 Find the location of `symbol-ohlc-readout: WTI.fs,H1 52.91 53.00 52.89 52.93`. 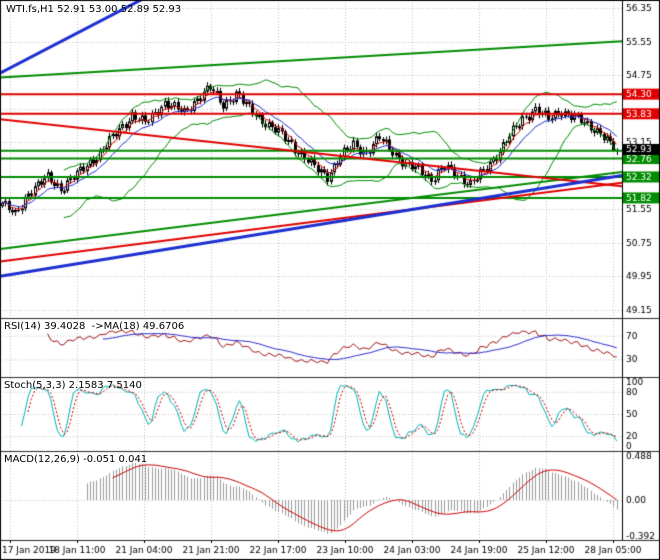

symbol-ohlc-readout: WTI.fs,H1 52.91 53.00 52.89 52.93 is located at coordinates (94, 9).